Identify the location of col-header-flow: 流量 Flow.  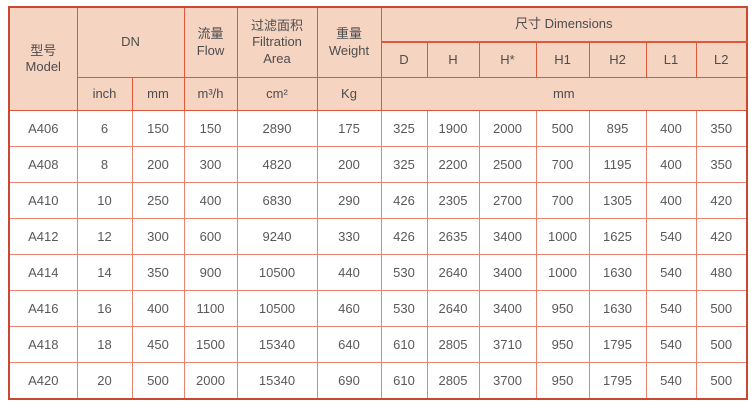
(210, 42).